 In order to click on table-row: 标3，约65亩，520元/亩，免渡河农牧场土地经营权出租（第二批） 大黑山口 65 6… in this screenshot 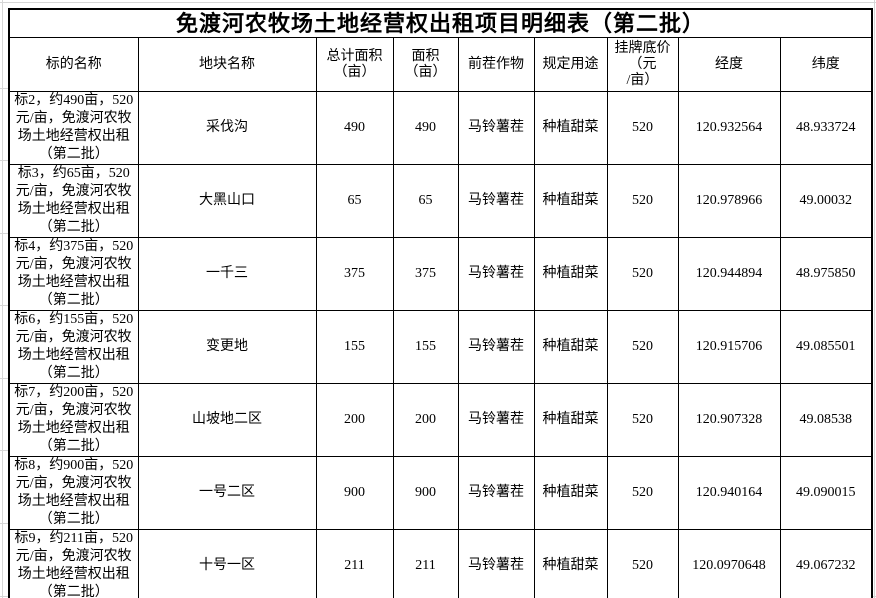, I will do `click(440, 201)`.